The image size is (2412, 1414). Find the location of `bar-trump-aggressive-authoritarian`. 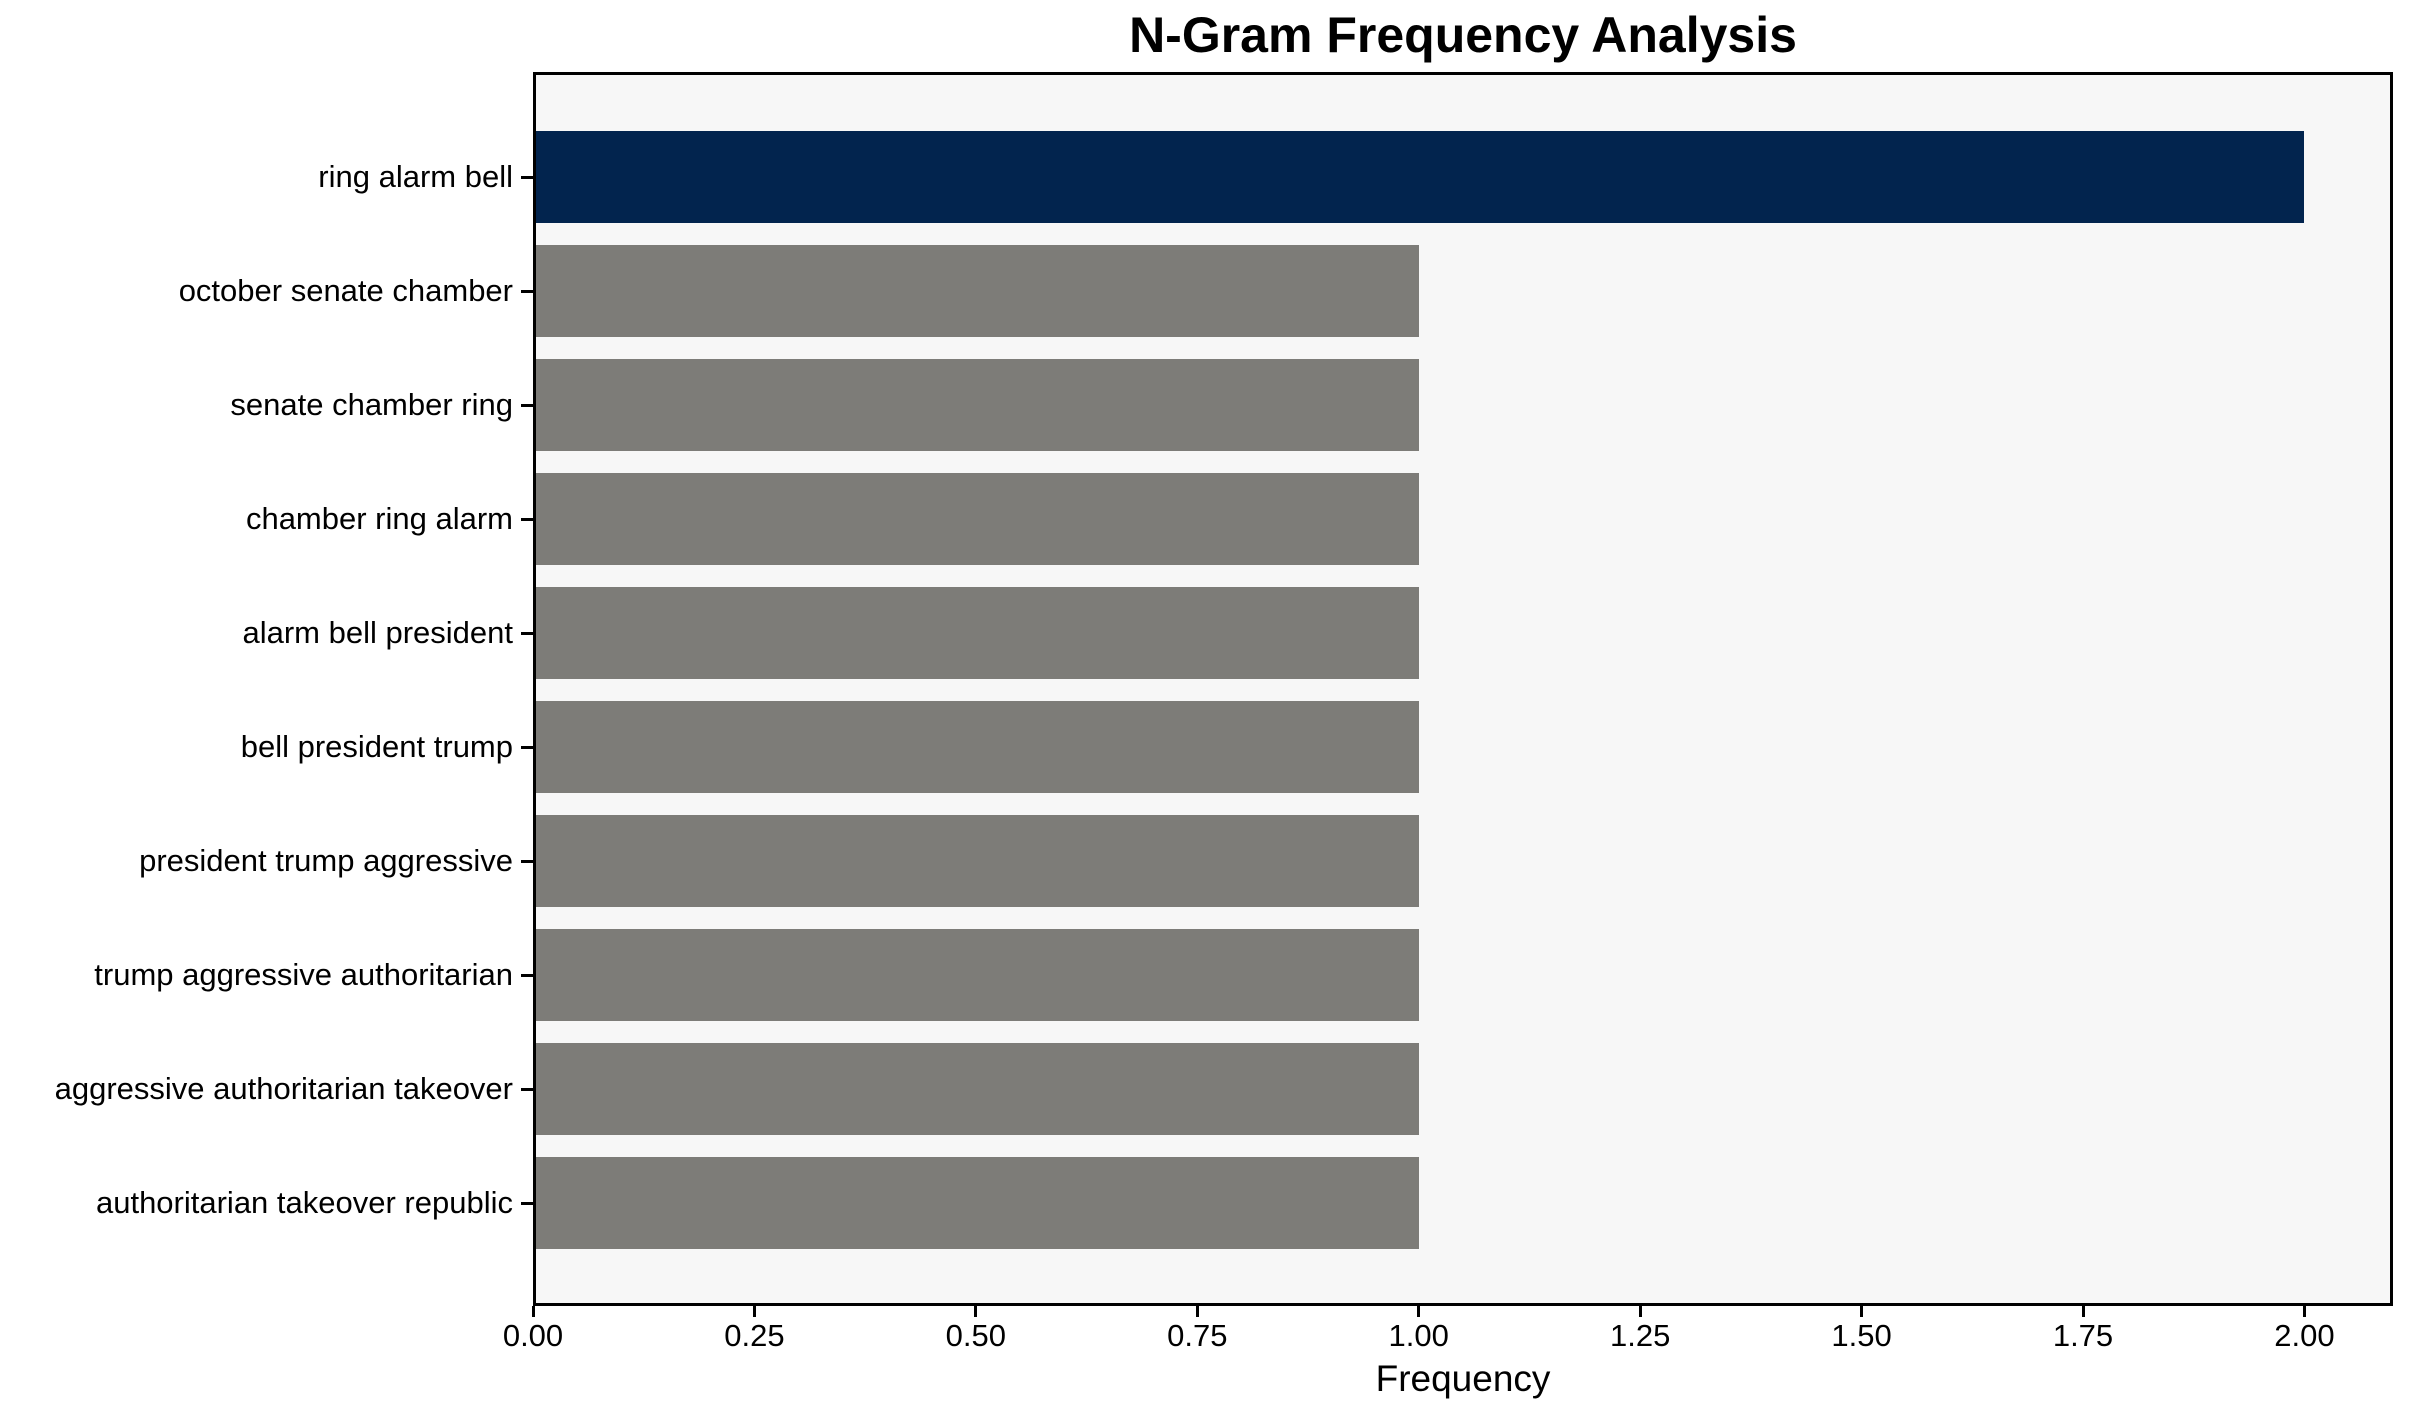

bar-trump-aggressive-authoritarian is located at coordinates (976, 975).